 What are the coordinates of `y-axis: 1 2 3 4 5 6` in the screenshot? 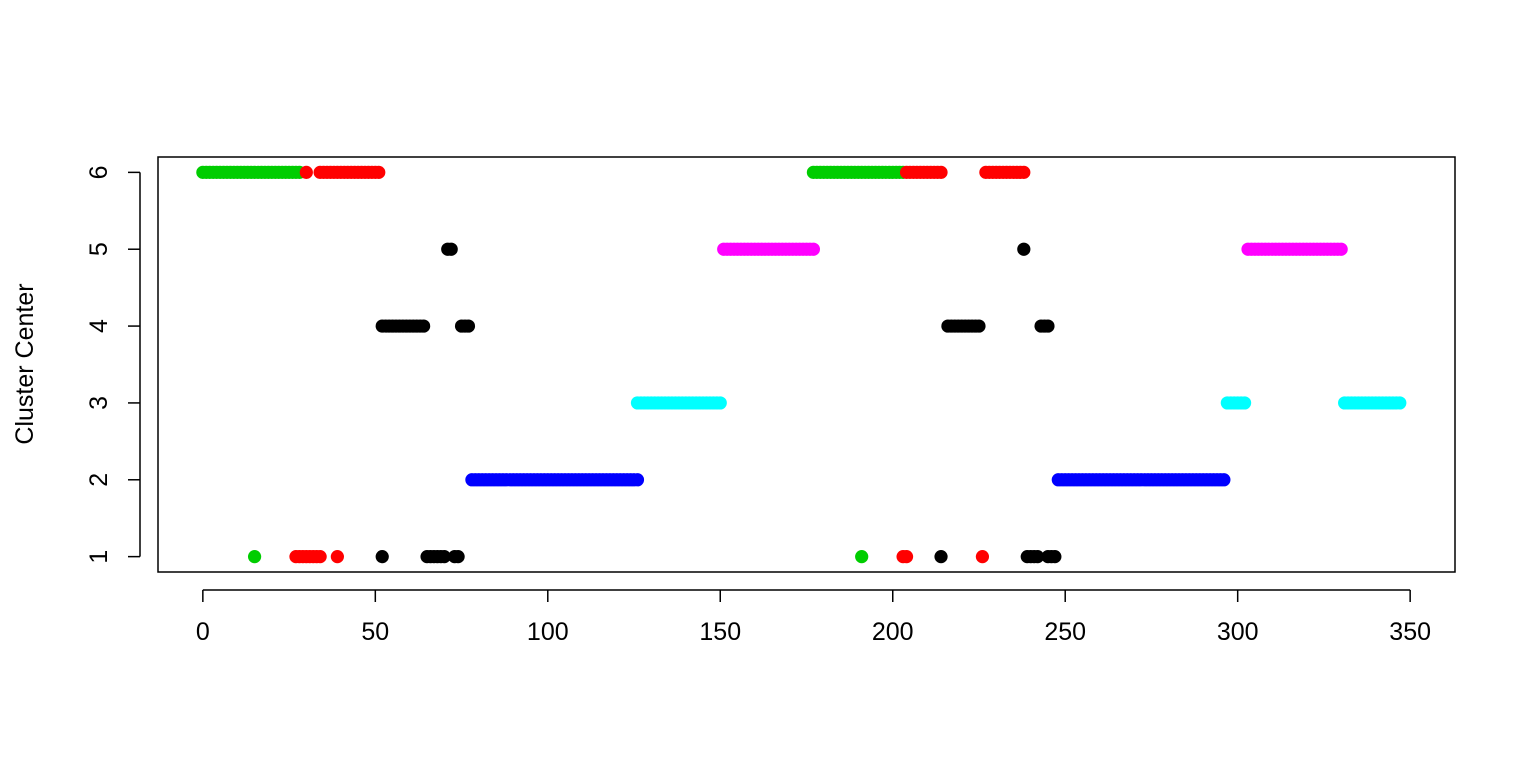 It's located at (113, 364).